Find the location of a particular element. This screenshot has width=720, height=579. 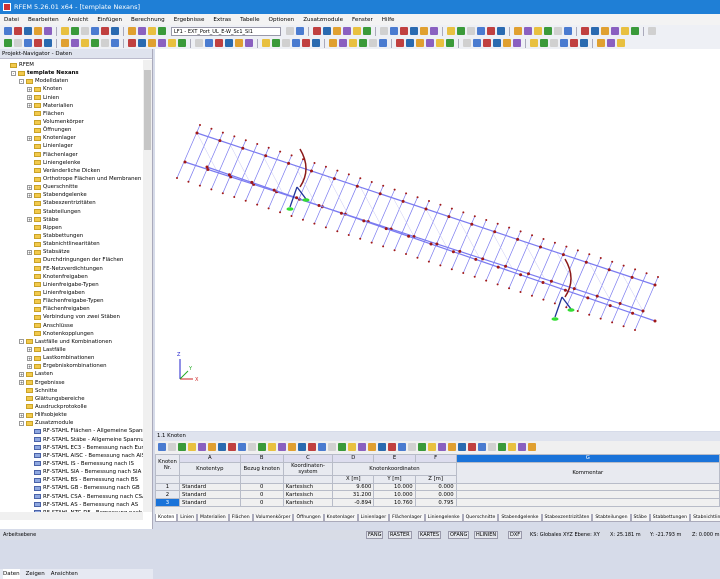

tree-item: RF-STAHL NTC-DF - Bemessung nach NTC-DF is located at coordinates (71, 510).